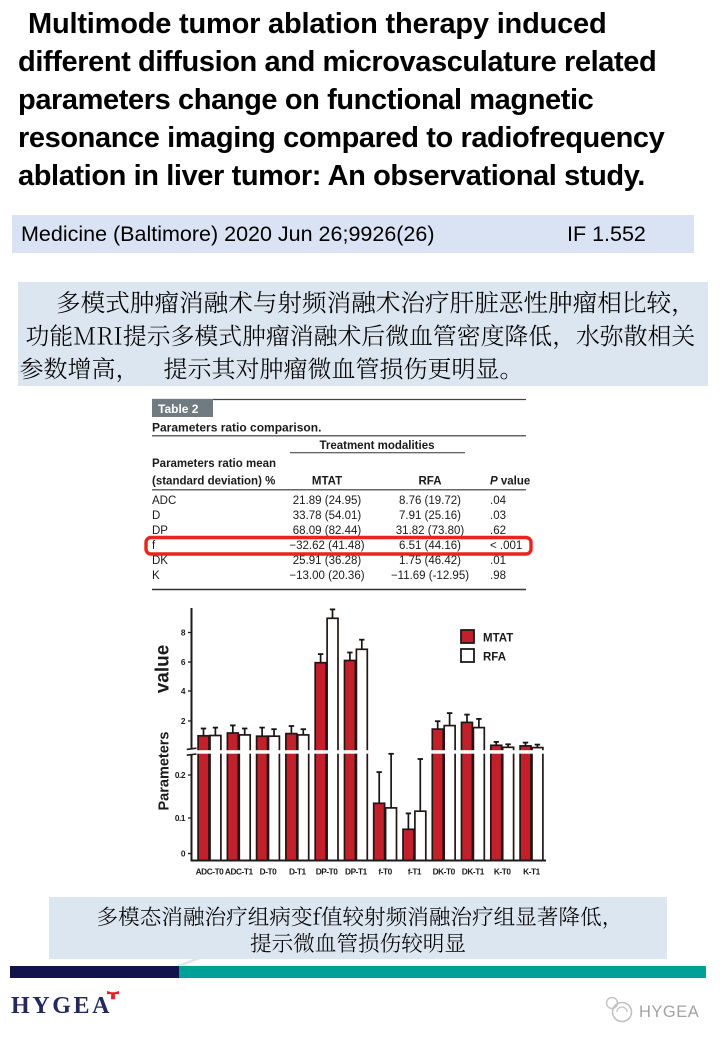  Describe the element at coordinates (531, 872) in the screenshot. I see `svg-text: K-T1` at that location.